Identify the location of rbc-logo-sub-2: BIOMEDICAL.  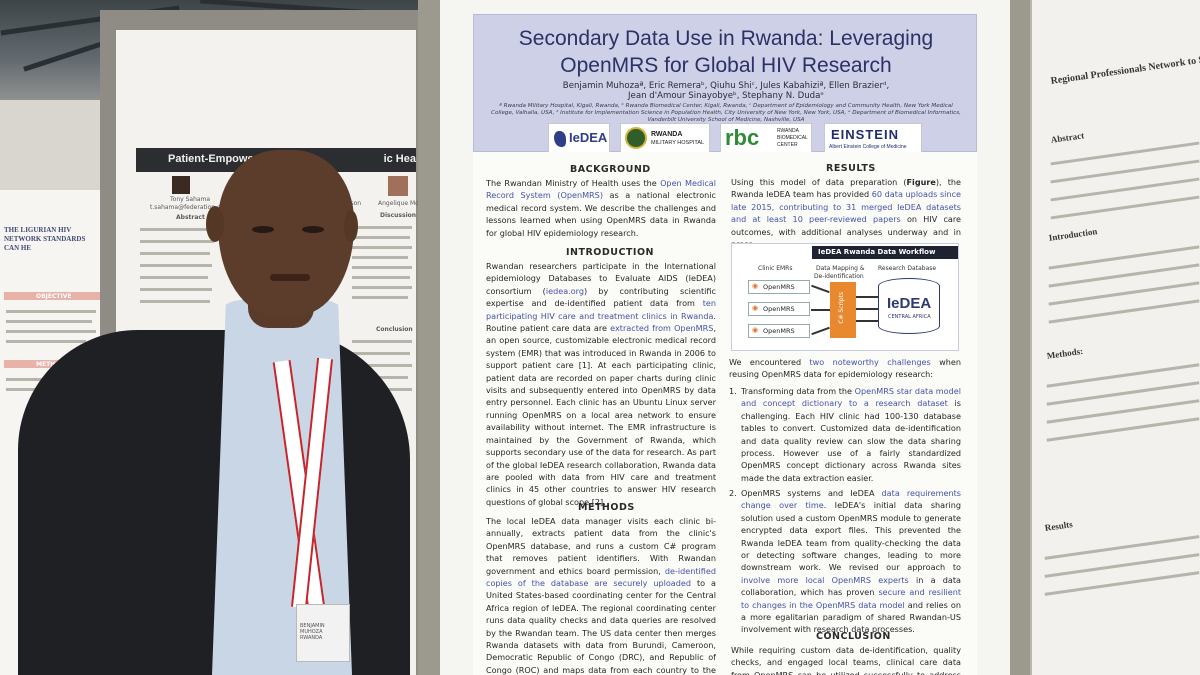
(792, 138).